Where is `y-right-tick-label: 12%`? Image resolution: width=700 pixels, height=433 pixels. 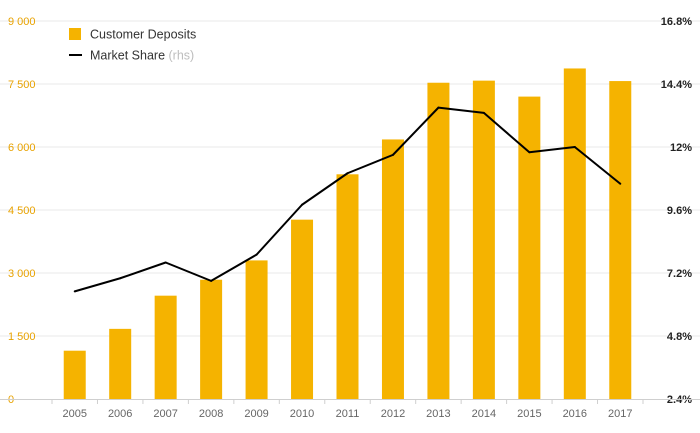 y-right-tick-label: 12% is located at coordinates (681, 148).